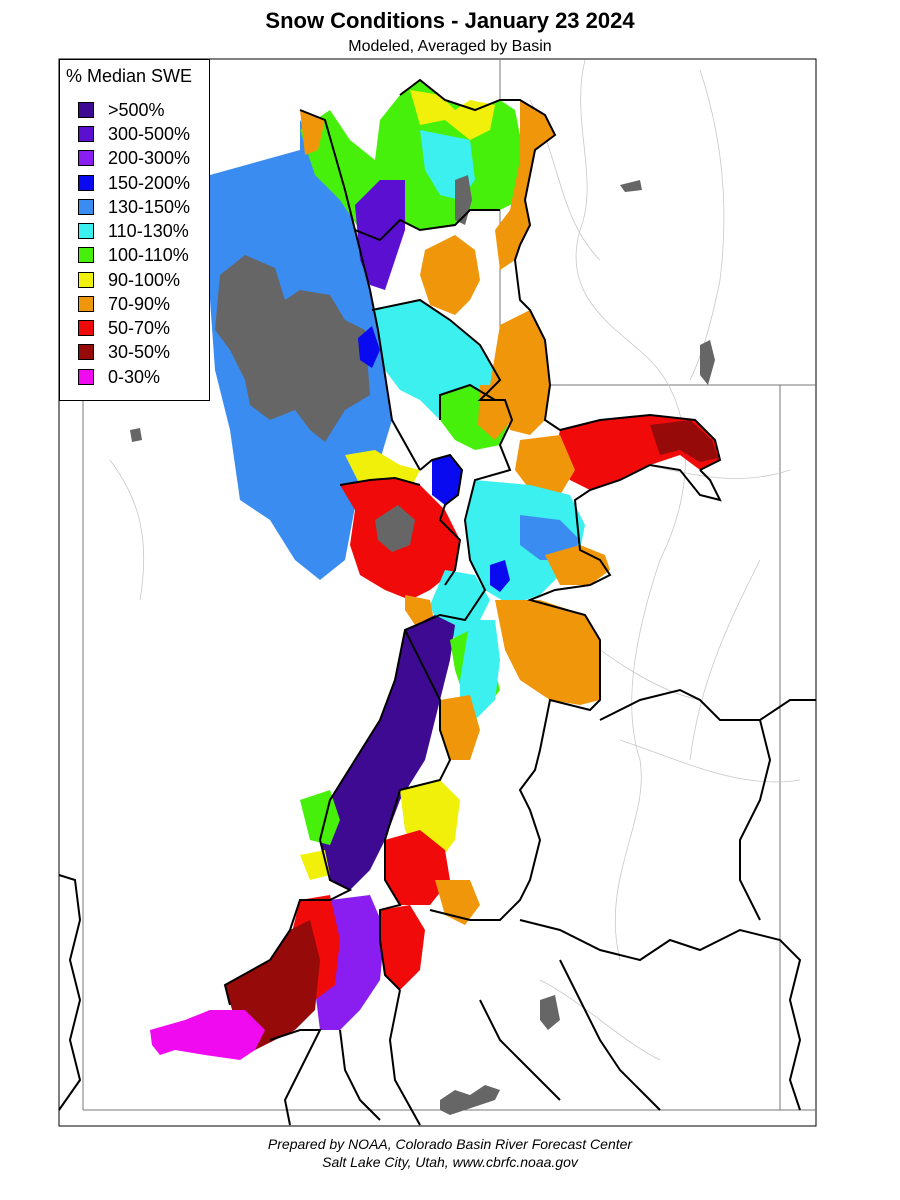 The image size is (900, 1200). What do you see at coordinates (149, 157) in the screenshot?
I see `legend-label: 200-300%` at bounding box center [149, 157].